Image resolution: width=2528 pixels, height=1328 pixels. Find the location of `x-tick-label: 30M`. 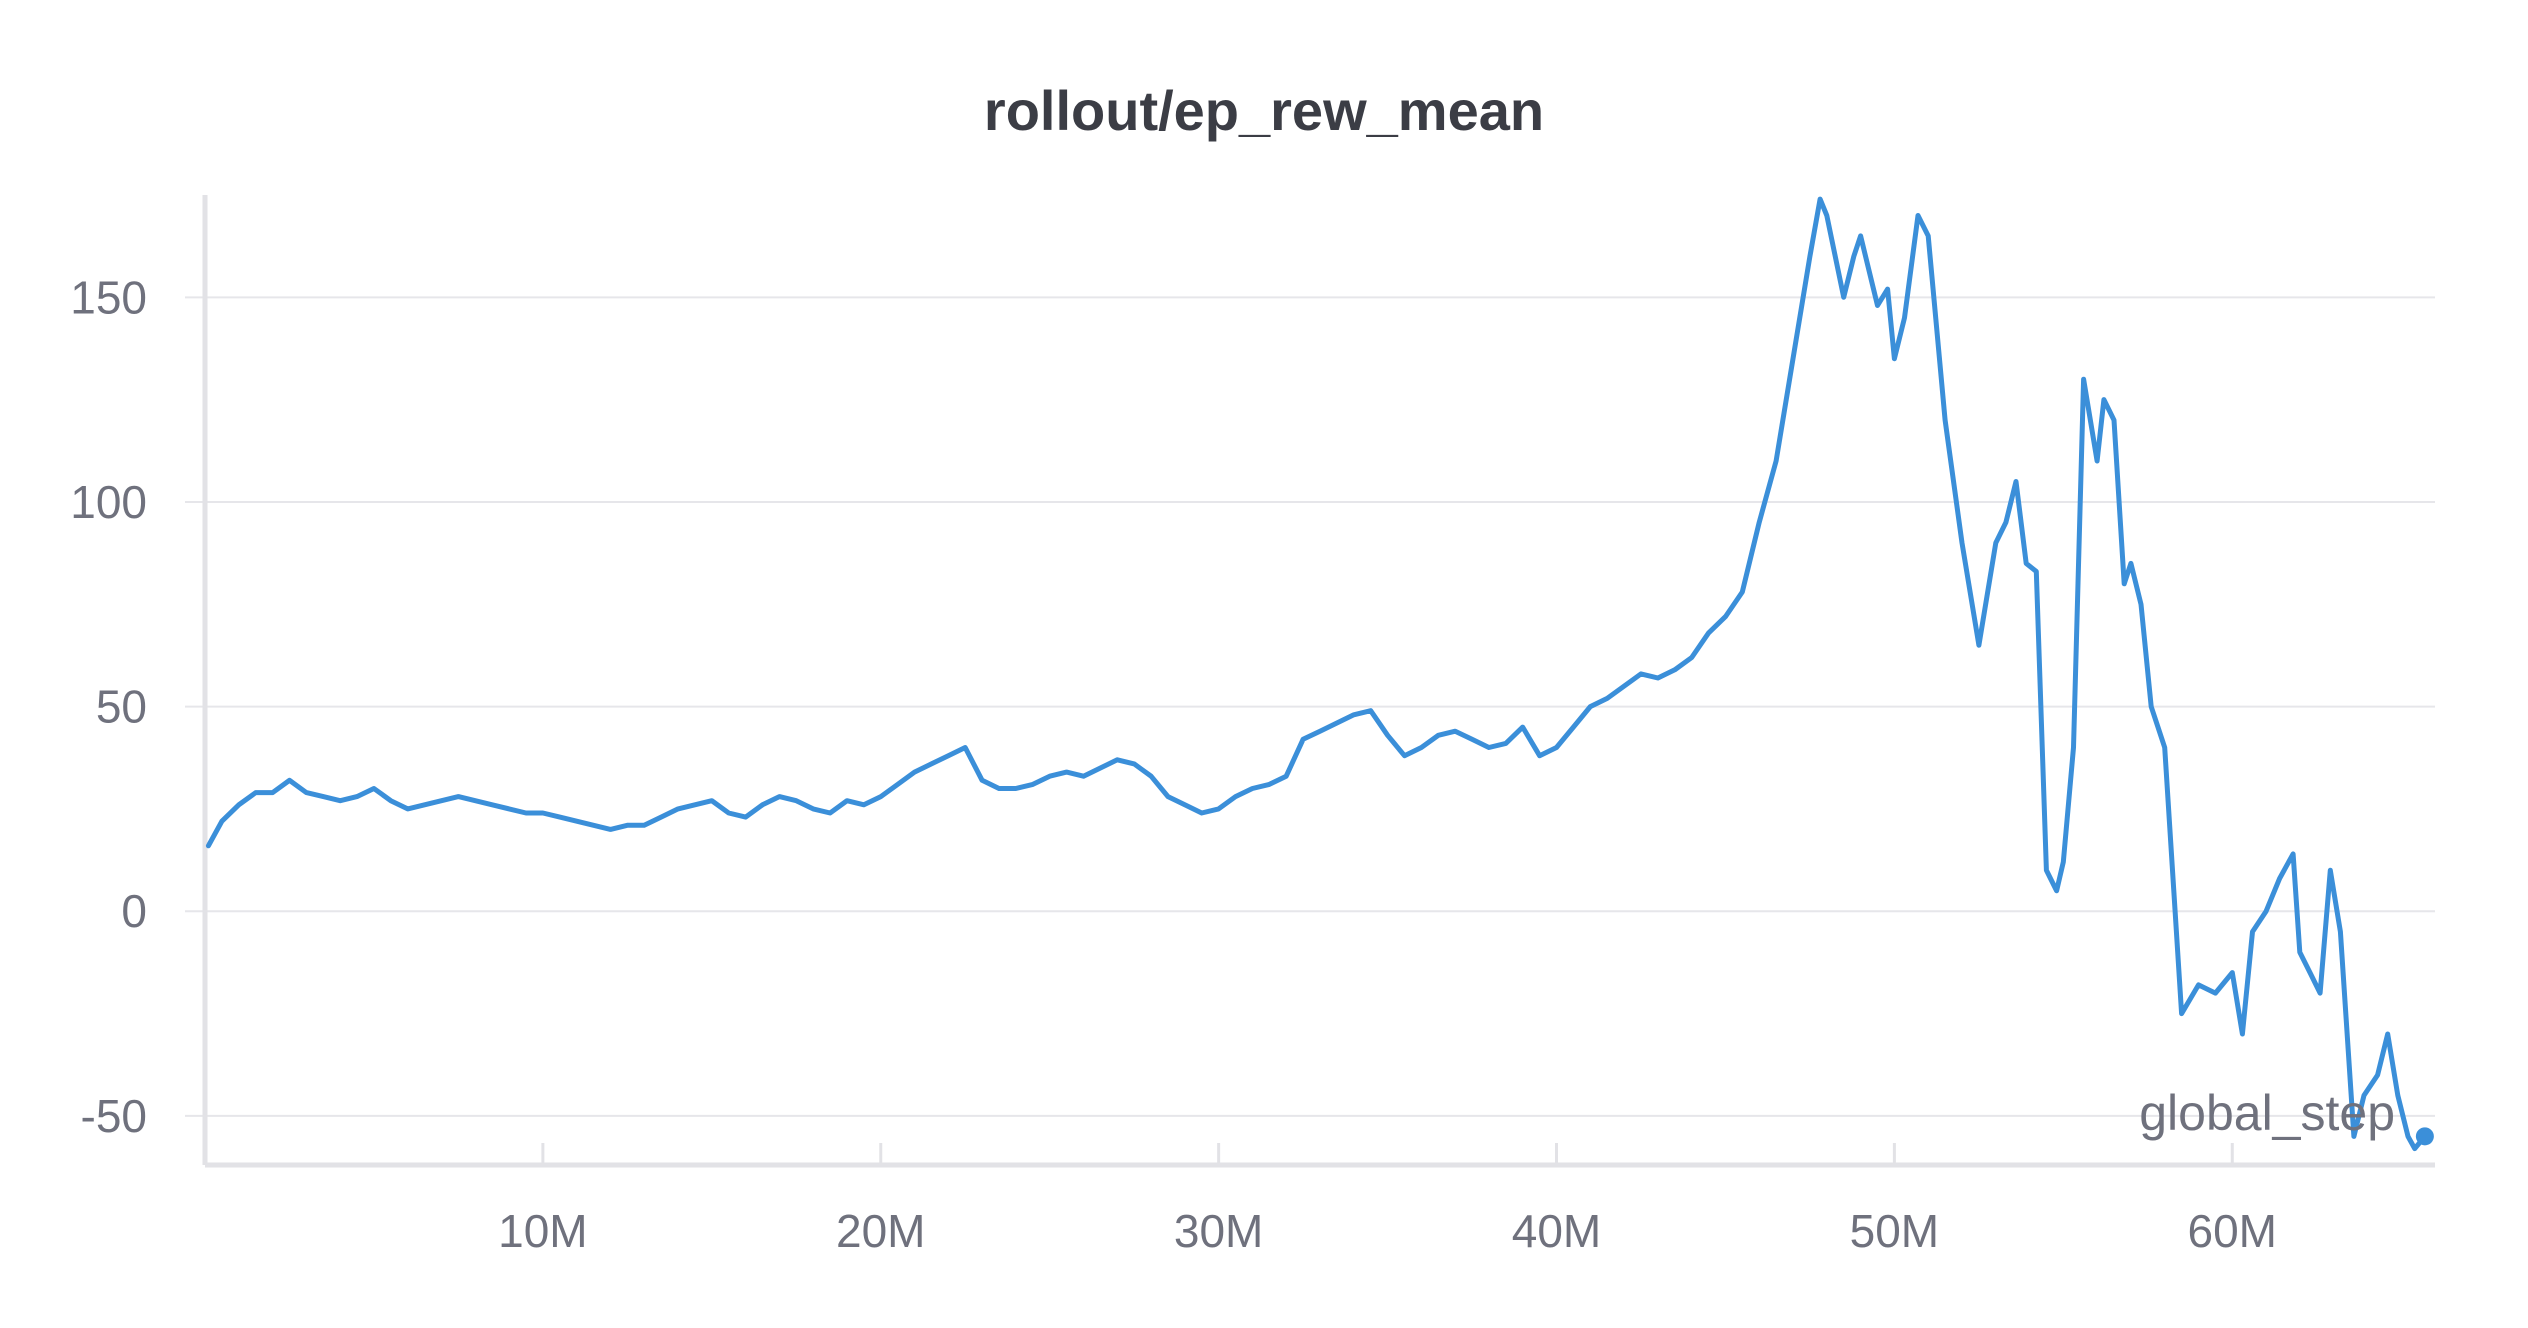

x-tick-label: 30M is located at coordinates (1218, 1231).